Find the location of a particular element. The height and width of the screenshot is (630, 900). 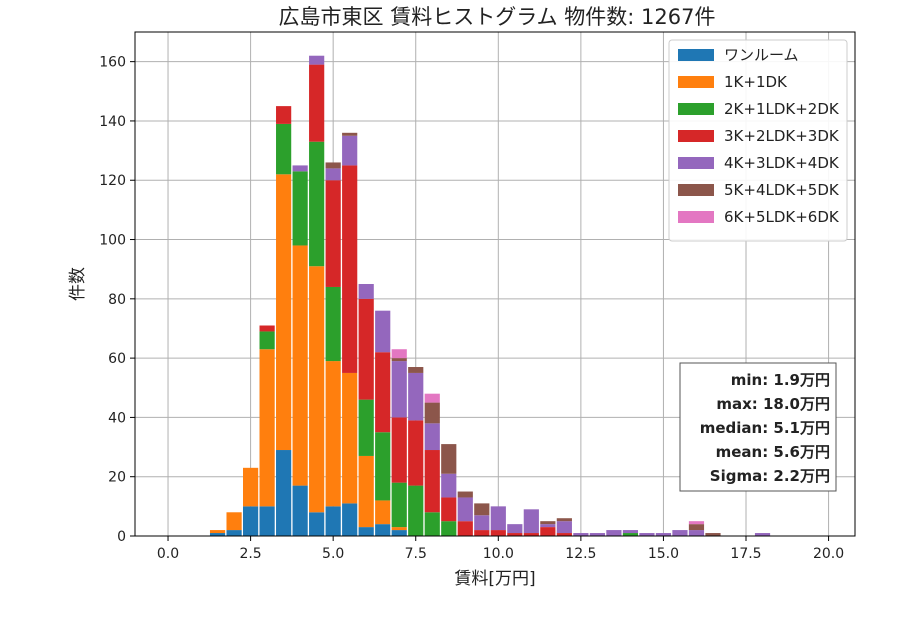

y-tick-label: 120 is located at coordinates (112, 181).